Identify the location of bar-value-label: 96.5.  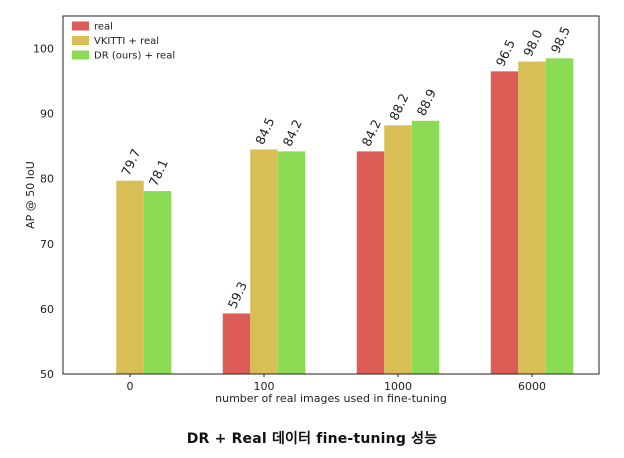
(505, 53).